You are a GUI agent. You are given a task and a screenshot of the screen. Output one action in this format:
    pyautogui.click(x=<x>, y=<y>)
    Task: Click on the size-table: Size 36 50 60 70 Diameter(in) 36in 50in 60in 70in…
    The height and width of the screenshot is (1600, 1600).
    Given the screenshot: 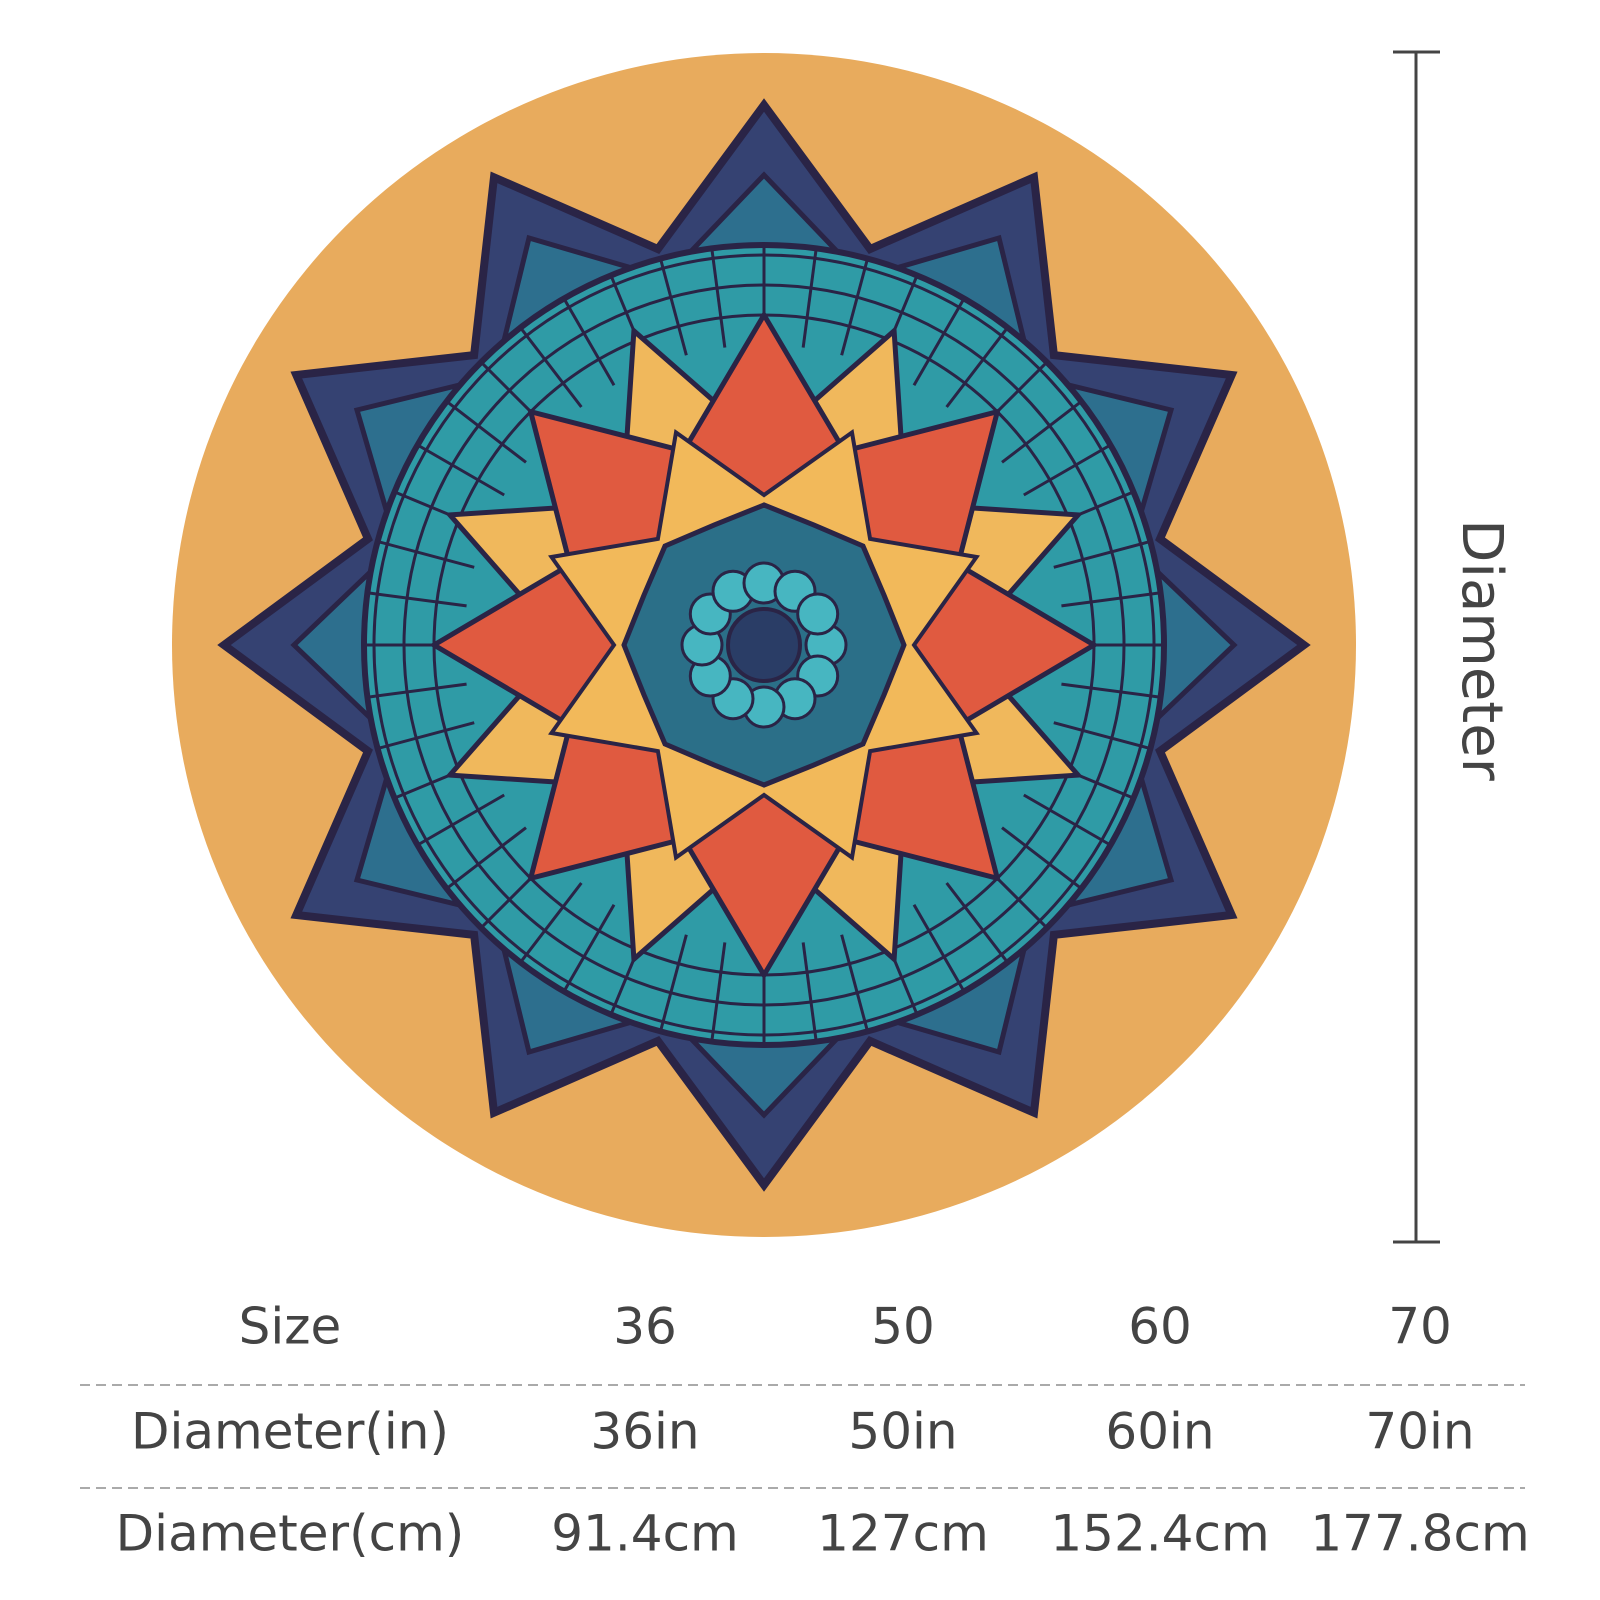 What is the action you would take?
    pyautogui.click(x=823, y=1430)
    